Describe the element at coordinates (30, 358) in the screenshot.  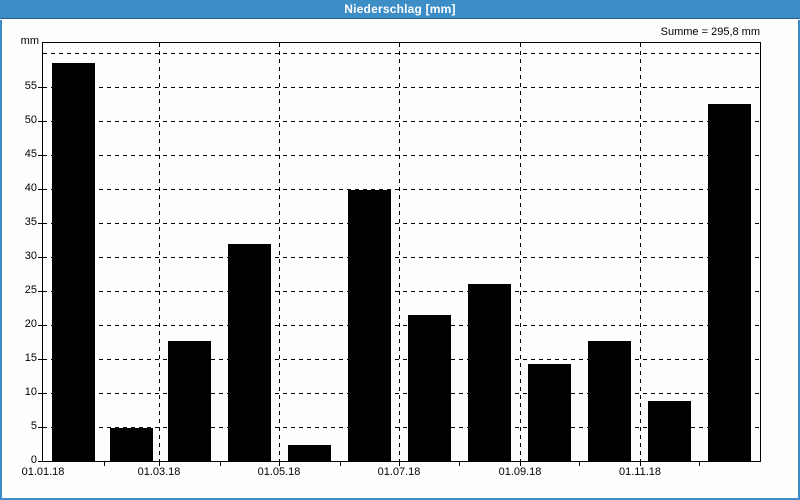
I see `y-axis-tick-label: 15` at that location.